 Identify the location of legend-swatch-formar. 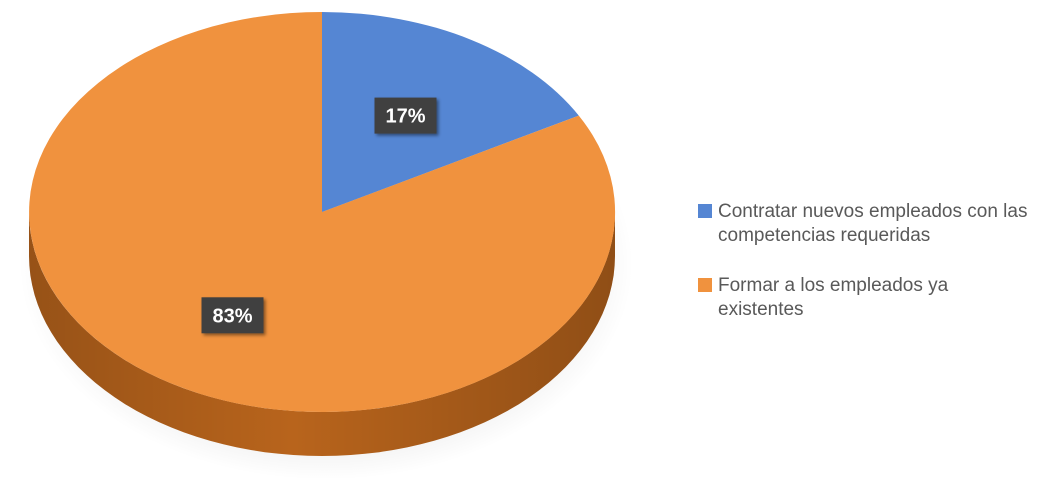
(705, 285).